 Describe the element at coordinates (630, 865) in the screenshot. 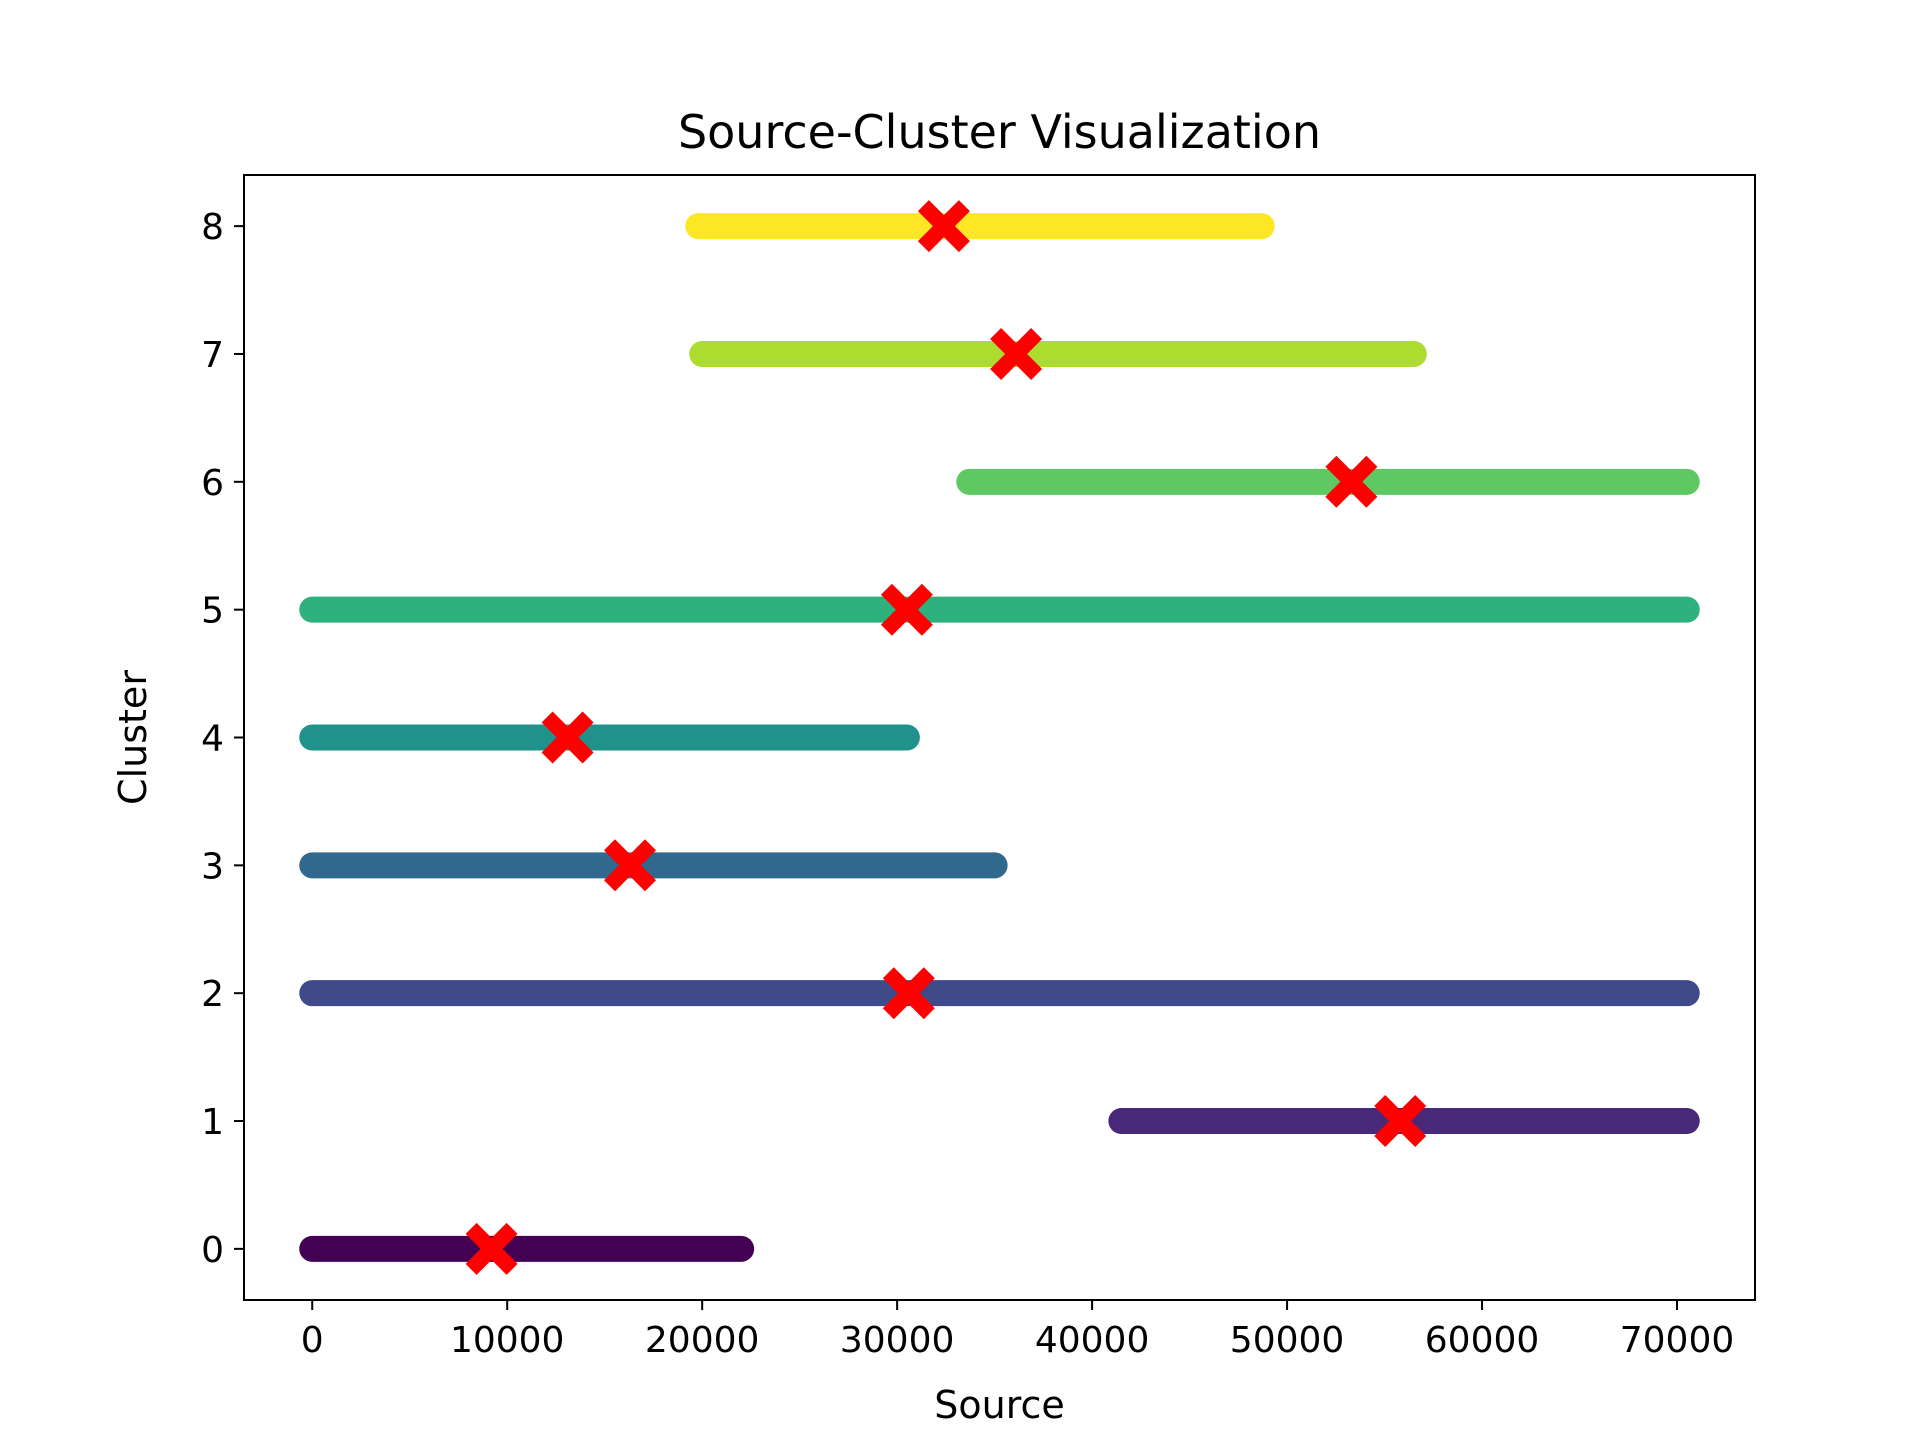

I see `cluster-3-centroid-marker` at that location.